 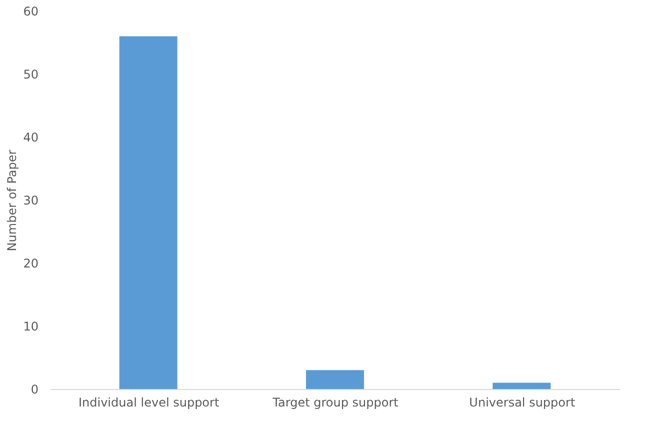 What do you see at coordinates (522, 403) in the screenshot?
I see `x-tick-label: Universal support` at bounding box center [522, 403].